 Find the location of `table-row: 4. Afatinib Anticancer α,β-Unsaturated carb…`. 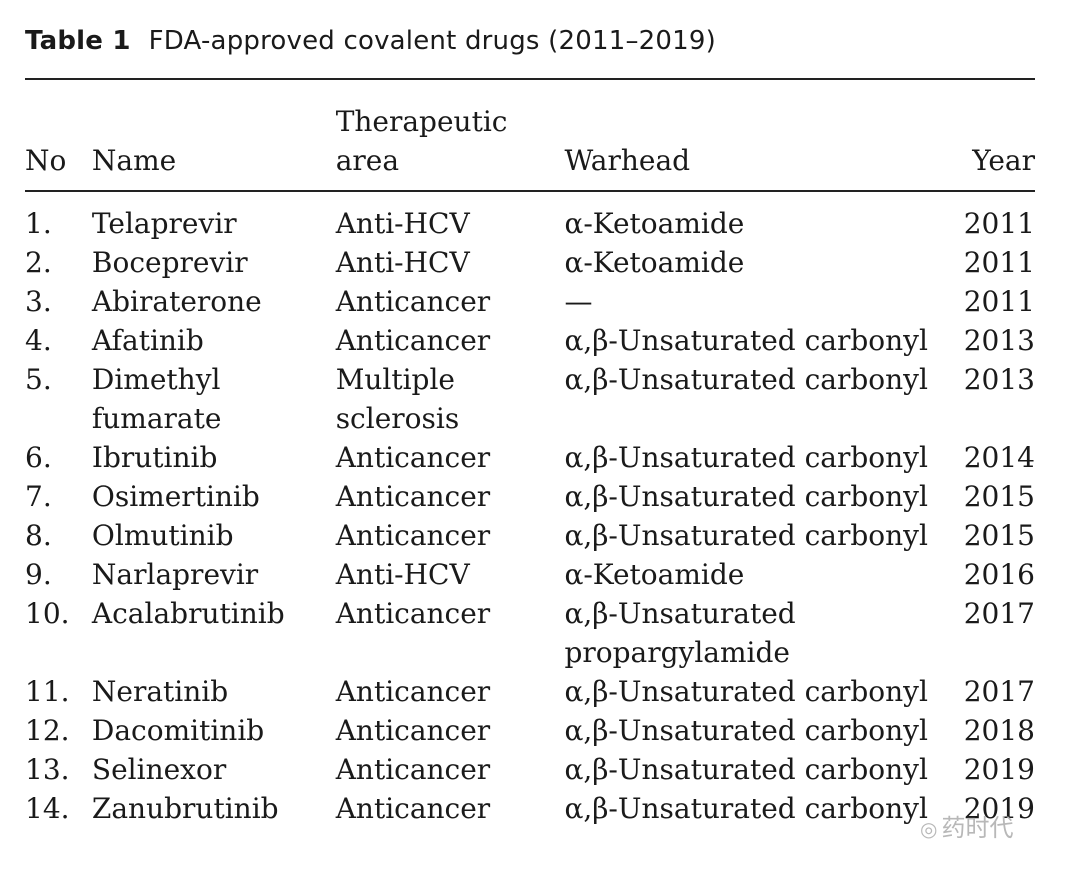

table-row: 4. Afatinib Anticancer α,β-Unsaturated carb… is located at coordinates (530, 340).